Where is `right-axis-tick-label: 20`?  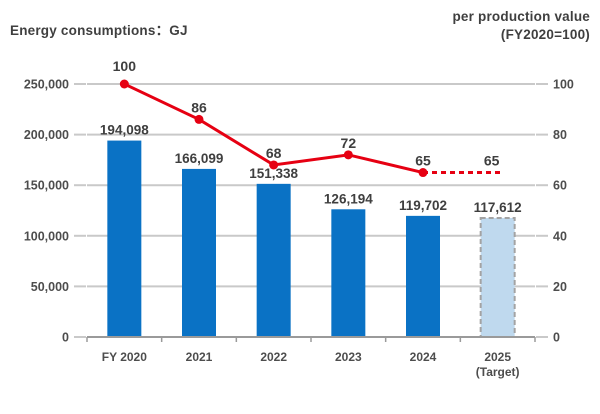 right-axis-tick-label: 20 is located at coordinates (560, 287).